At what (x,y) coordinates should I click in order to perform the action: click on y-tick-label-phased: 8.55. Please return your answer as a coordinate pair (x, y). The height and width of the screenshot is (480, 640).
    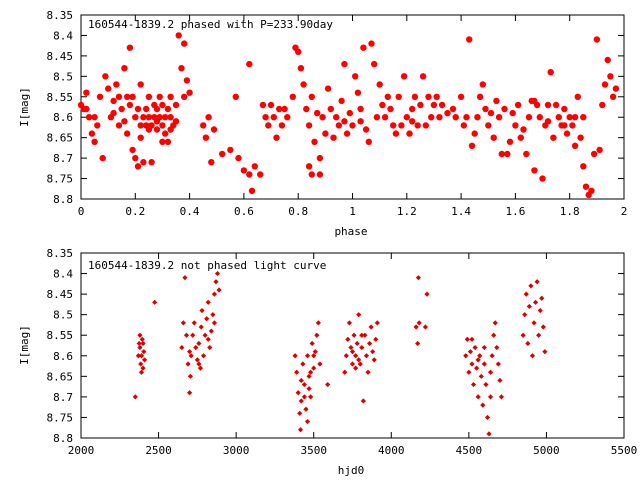
    Looking at the image, I should click on (60, 97).